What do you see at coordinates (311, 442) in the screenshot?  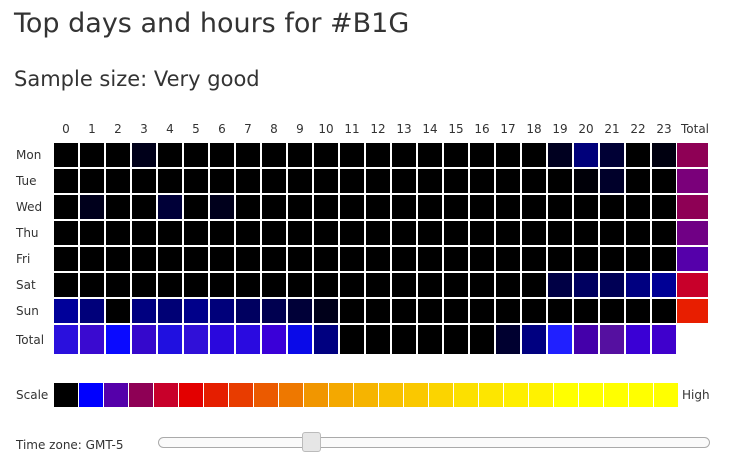 I see `timezone-slider-handle` at bounding box center [311, 442].